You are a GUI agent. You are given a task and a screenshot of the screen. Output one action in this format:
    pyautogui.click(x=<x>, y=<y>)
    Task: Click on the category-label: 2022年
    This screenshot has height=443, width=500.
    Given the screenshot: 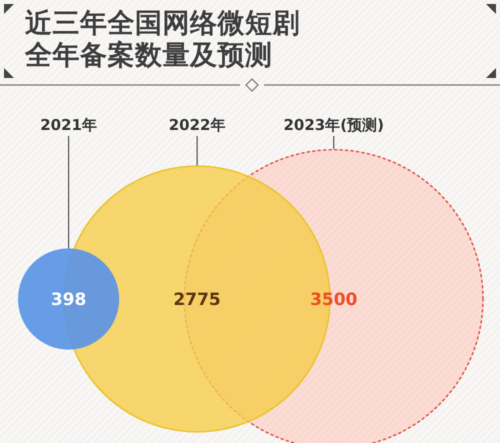 What is the action you would take?
    pyautogui.click(x=197, y=125)
    